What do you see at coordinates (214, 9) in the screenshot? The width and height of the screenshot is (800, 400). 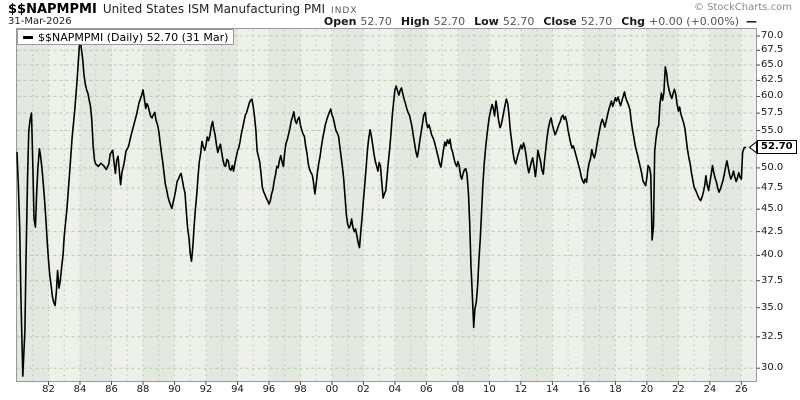 I see `instrument-title: United States ISM Manufacturing PMI` at bounding box center [214, 9].